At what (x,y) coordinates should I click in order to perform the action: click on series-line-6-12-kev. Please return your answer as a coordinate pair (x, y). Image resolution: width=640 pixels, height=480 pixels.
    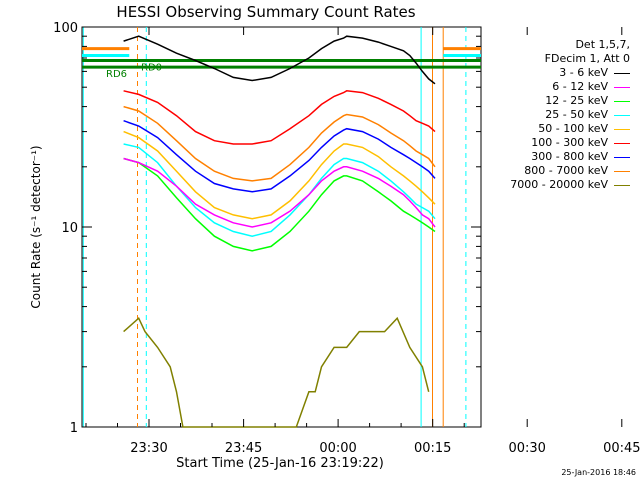
    Looking at the image, I should click on (279, 192).